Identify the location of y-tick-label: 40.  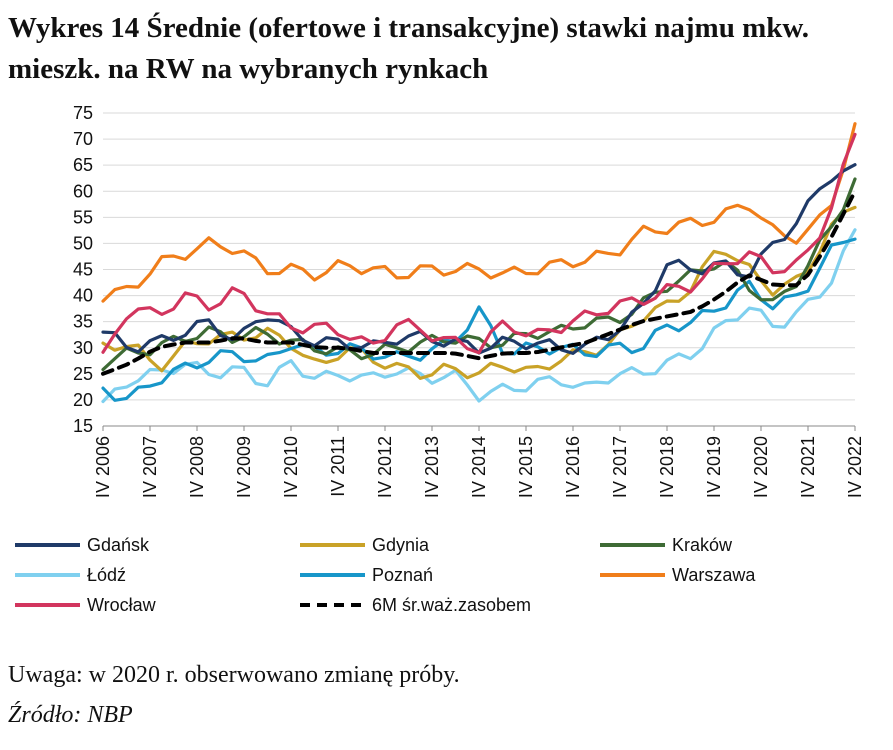
(83, 296).